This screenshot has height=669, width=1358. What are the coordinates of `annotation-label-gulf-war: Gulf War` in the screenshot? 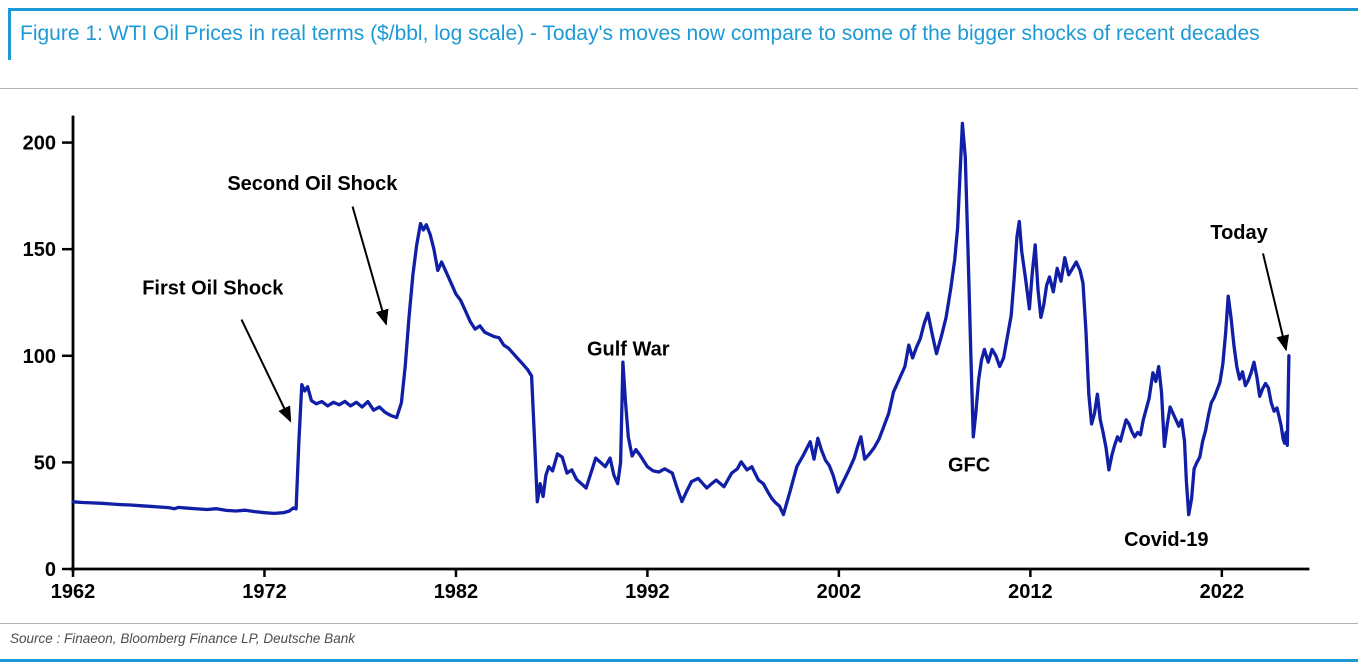 It's located at (628, 349).